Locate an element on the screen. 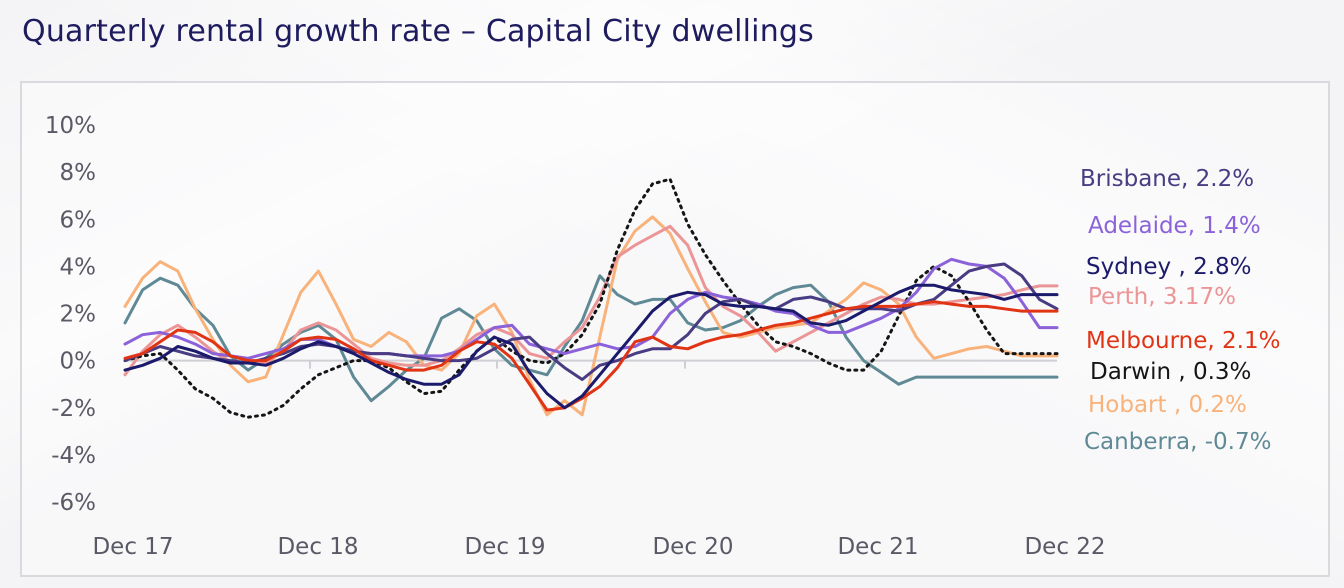  series-label-adelaide: Adelaide, 1.4% is located at coordinates (1174, 226).